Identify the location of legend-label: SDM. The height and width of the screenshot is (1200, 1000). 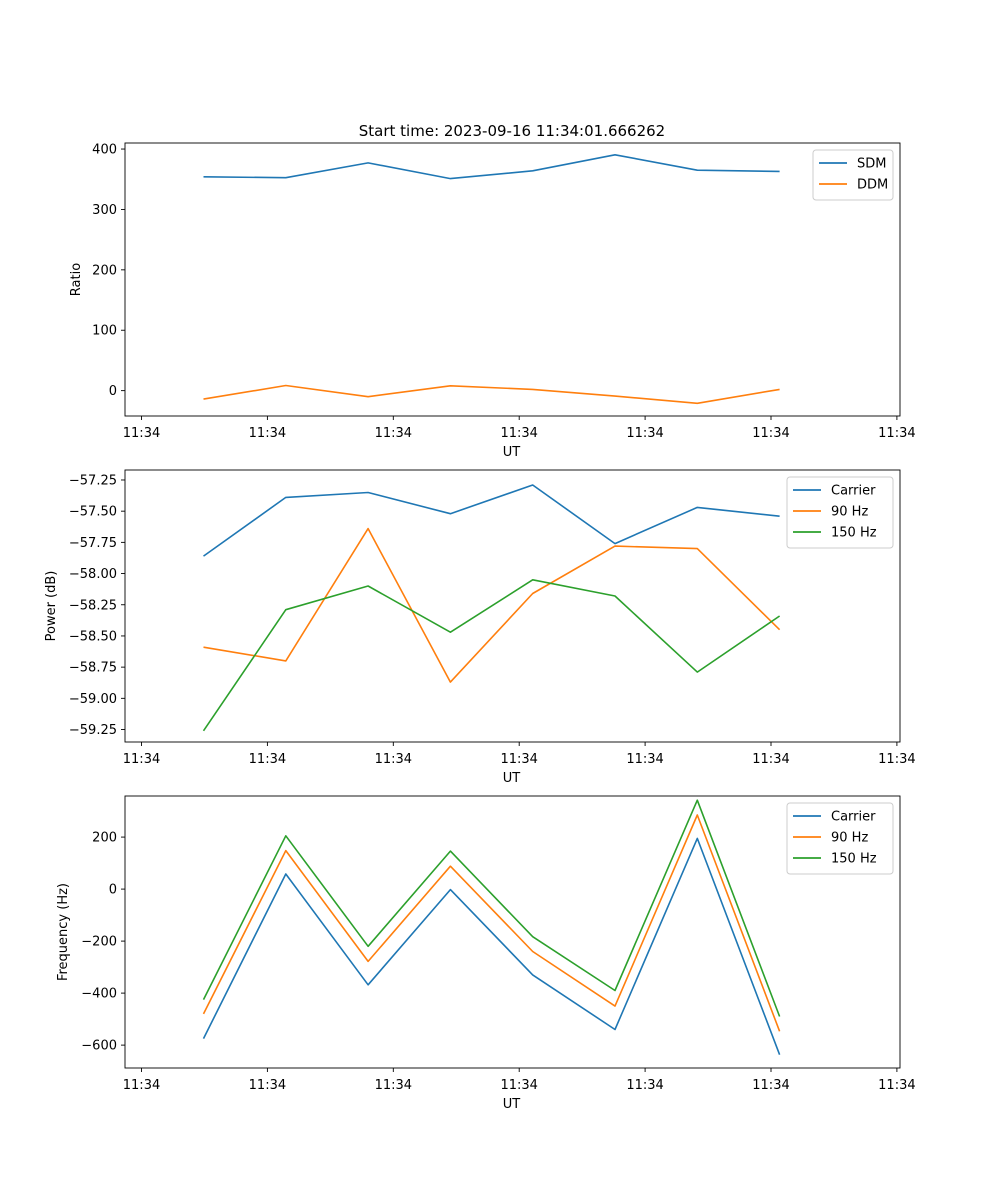
(871, 164).